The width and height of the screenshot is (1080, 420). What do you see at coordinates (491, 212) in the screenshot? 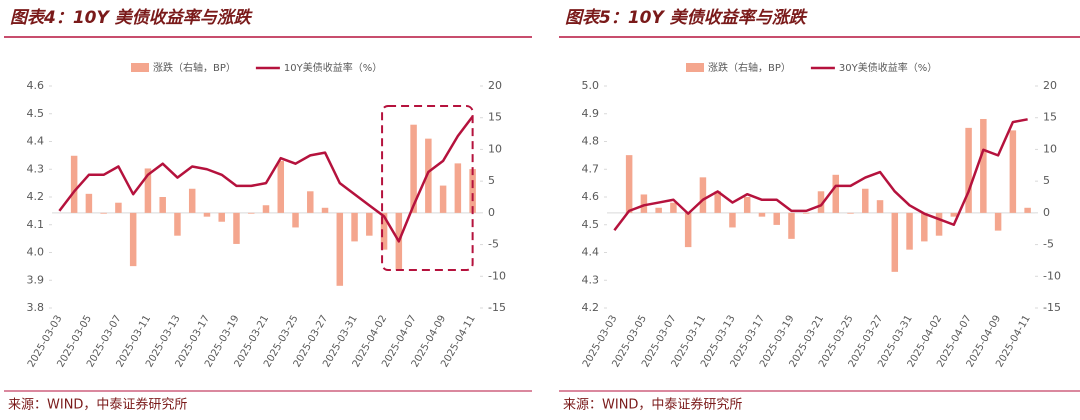
I see `y2-tick-label: 0` at bounding box center [491, 212].